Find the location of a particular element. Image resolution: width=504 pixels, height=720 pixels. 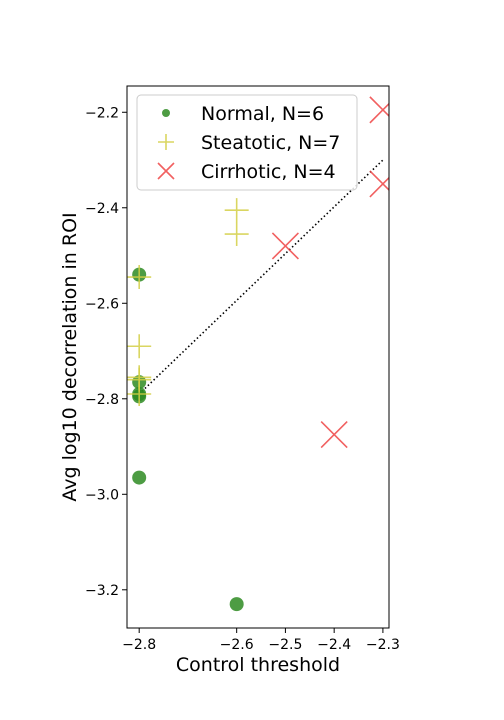

legend-label: Cirrhotic, N=4 is located at coordinates (268, 172).